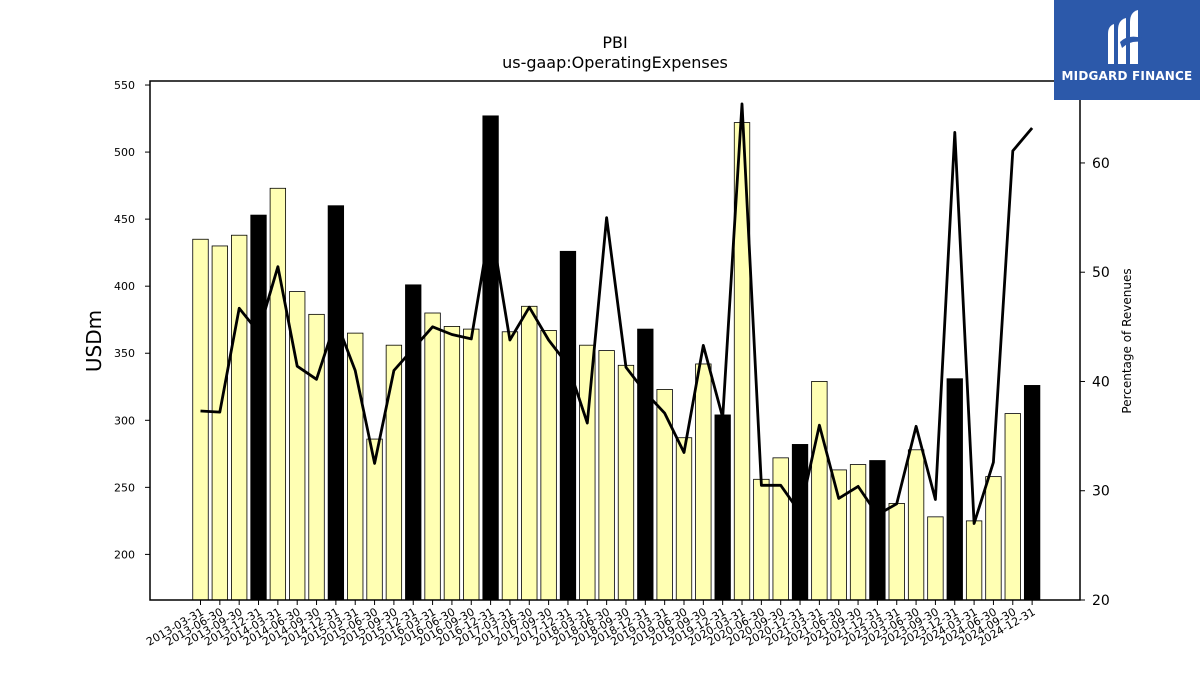 The image size is (1200, 675). What do you see at coordinates (614, 42) in the screenshot?
I see `chart-title: PBI` at bounding box center [614, 42].